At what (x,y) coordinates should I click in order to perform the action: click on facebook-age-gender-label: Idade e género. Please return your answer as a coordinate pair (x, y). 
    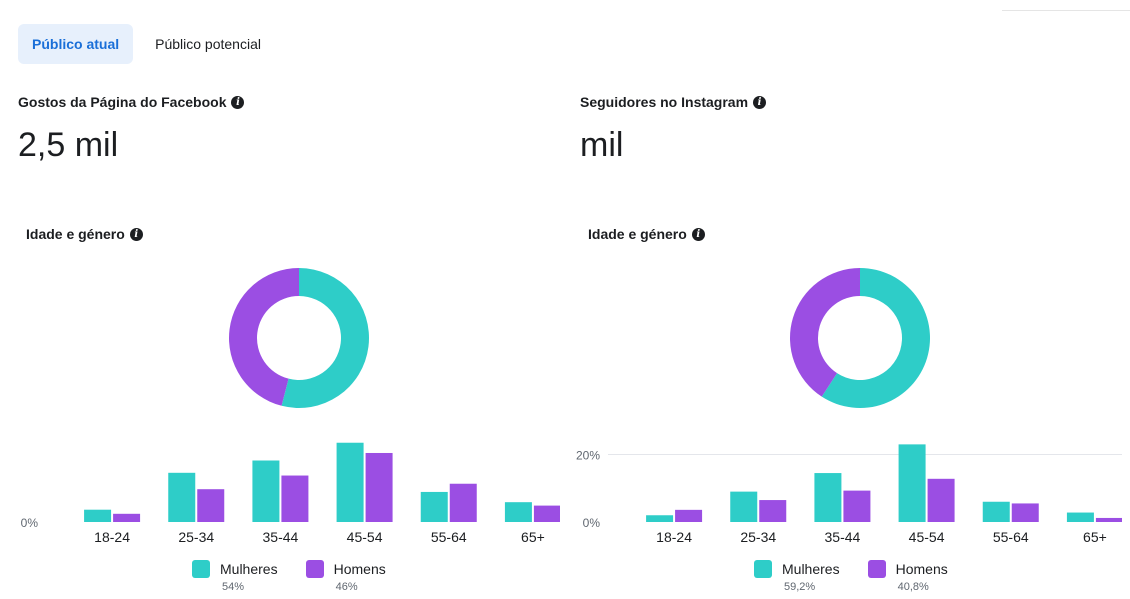
    Looking at the image, I should click on (75, 234).